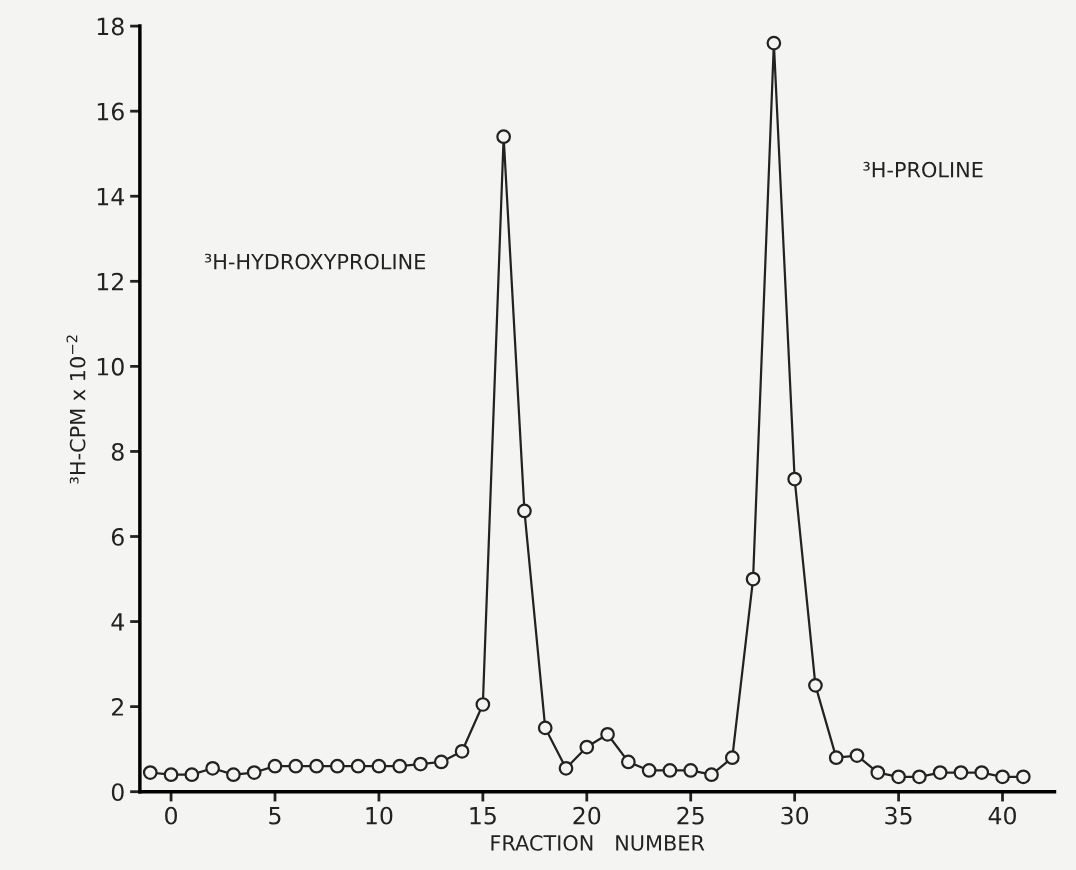  Describe the element at coordinates (110, 26) in the screenshot. I see `y-tick-label: 18` at that location.